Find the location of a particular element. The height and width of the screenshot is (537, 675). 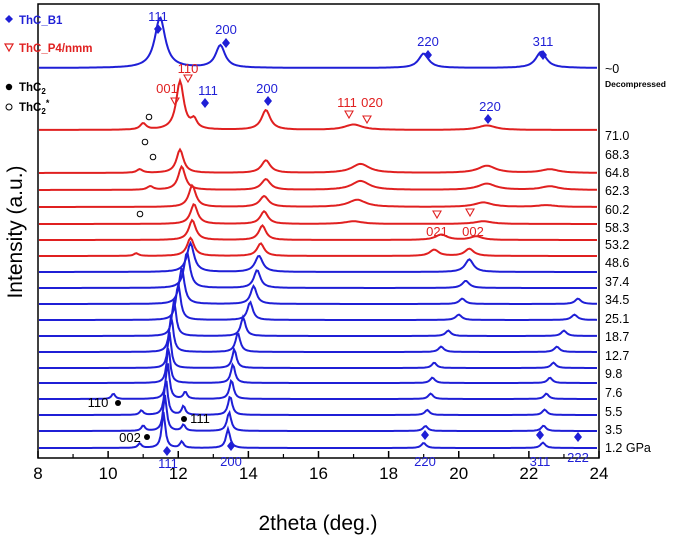

legend-thc2-star: ThC2* is located at coordinates (34, 107).